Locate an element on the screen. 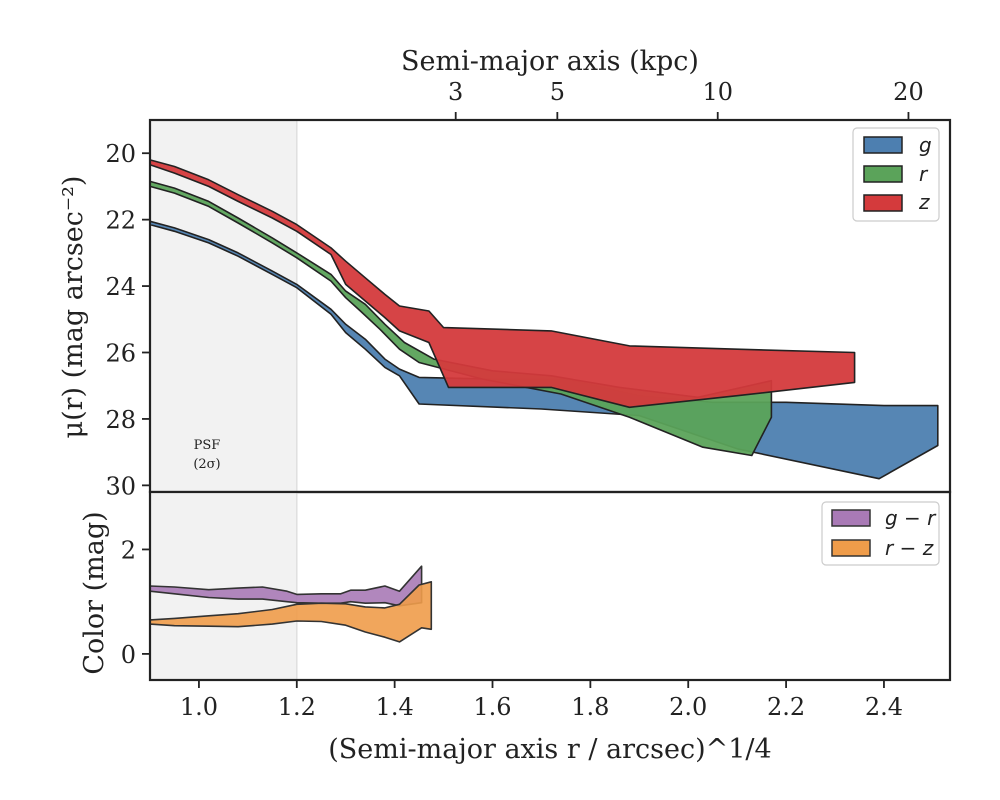 The image size is (1000, 800). top-y-tick-label: 22 is located at coordinates (120, 221).